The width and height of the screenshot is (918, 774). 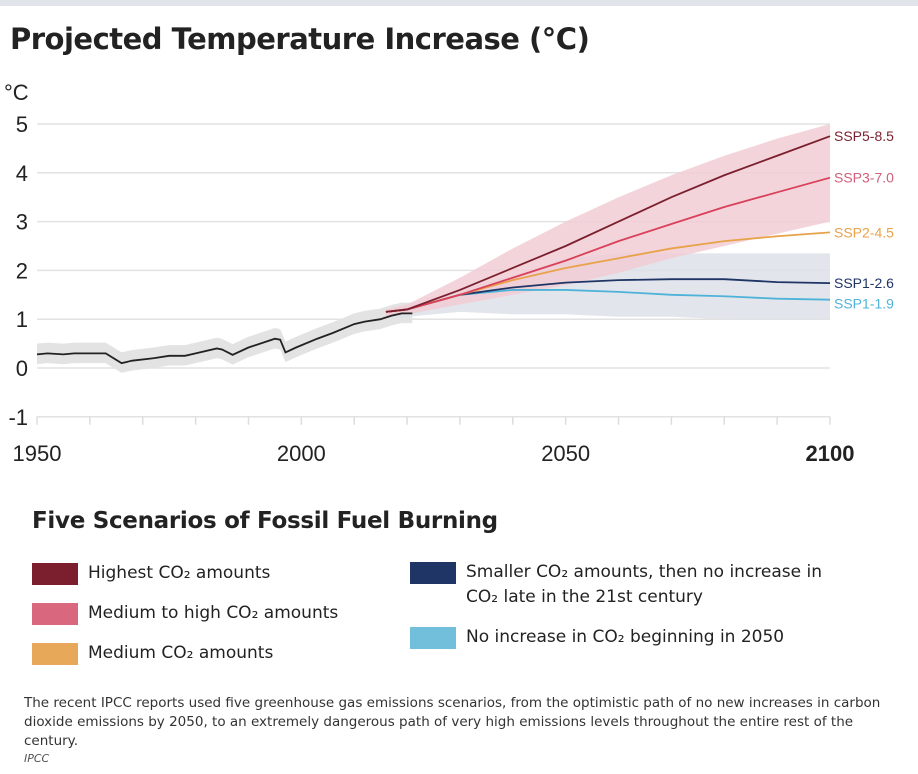 I want to click on x-tick-label: 2100, so click(x=830, y=453).